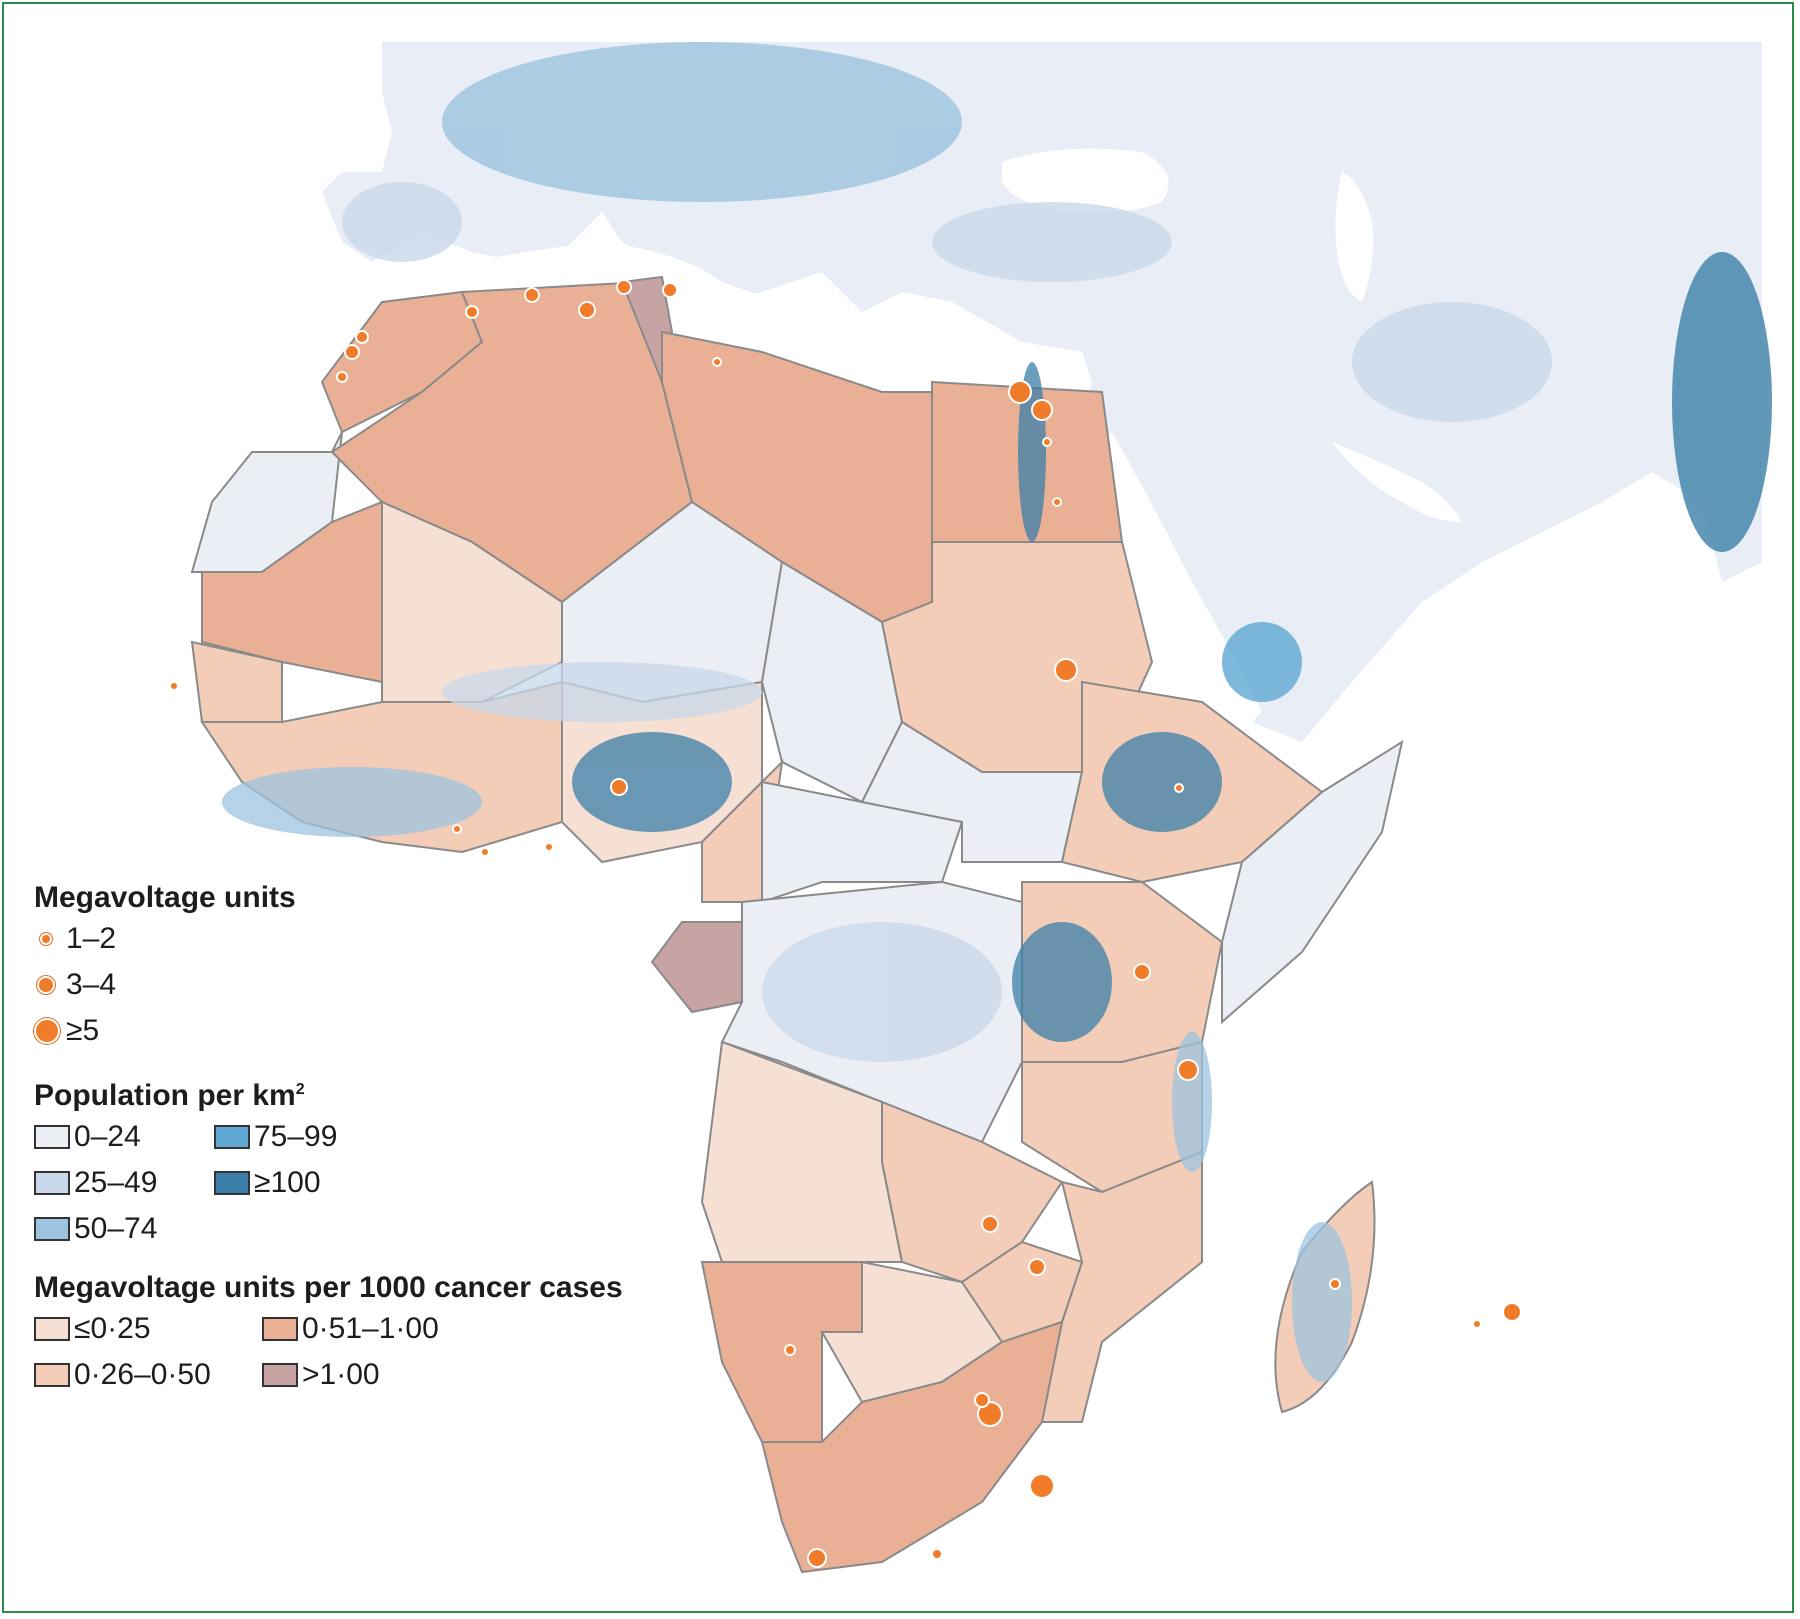 The image size is (1800, 1619). What do you see at coordinates (300, 1089) in the screenshot?
I see `legend-population-title-superscript: 2` at bounding box center [300, 1089].